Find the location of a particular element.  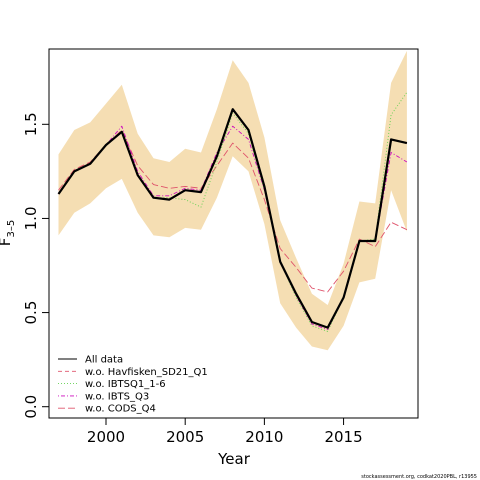

y-axis: 0.0 0.5 1.0 1.5 is located at coordinates (35, 265).